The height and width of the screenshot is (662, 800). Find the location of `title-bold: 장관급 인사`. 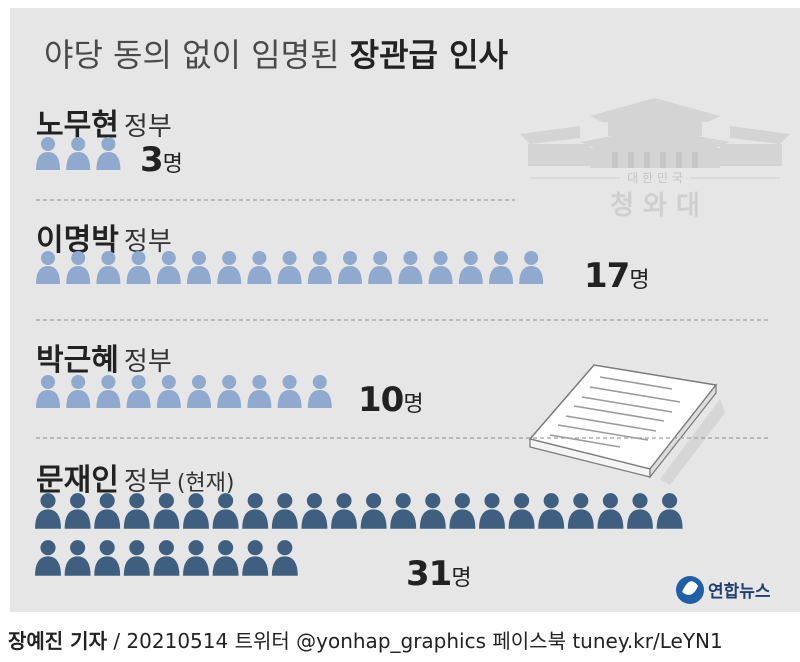

title-bold: 장관급 인사 is located at coordinates (428, 55).